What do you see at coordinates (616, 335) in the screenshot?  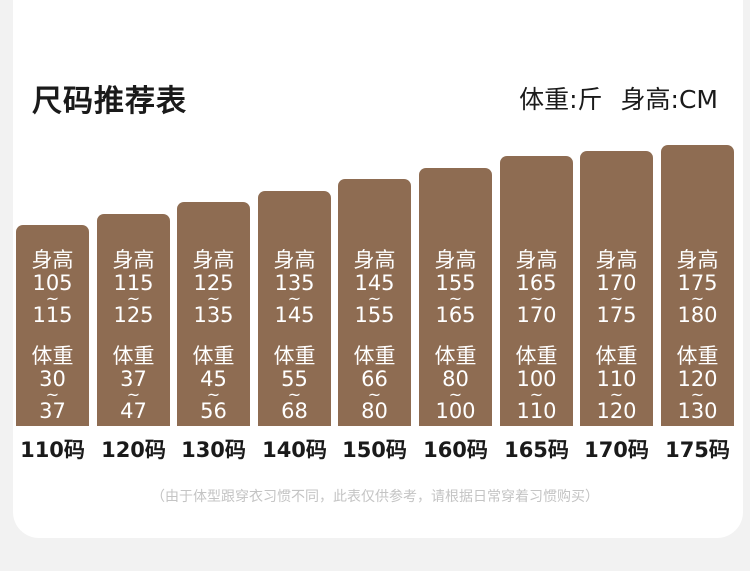 I see `bar-text: 身高 170 ~175 体重 110 ~120` at bounding box center [616, 335].